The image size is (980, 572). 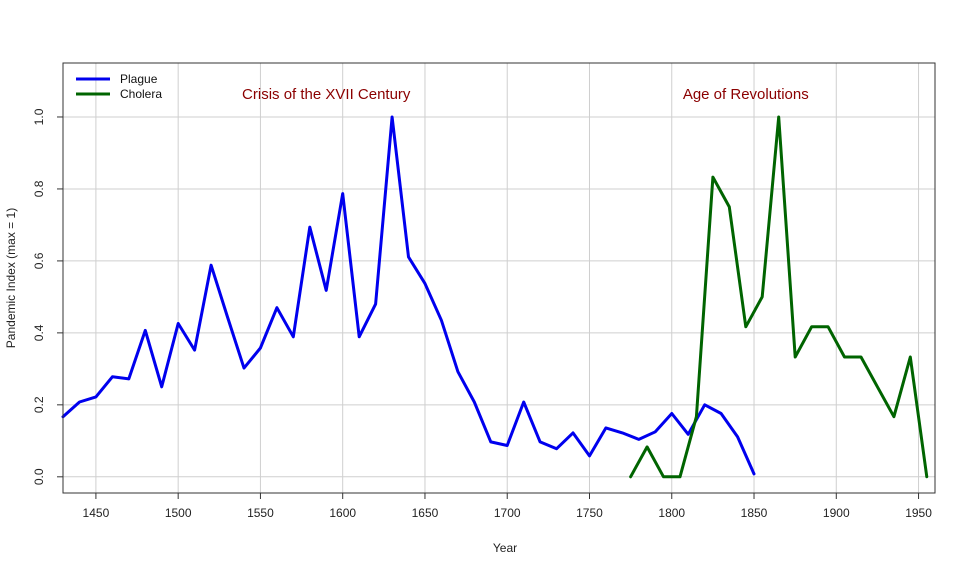 I want to click on y-tick-label: 0.8, so click(x=39, y=188).